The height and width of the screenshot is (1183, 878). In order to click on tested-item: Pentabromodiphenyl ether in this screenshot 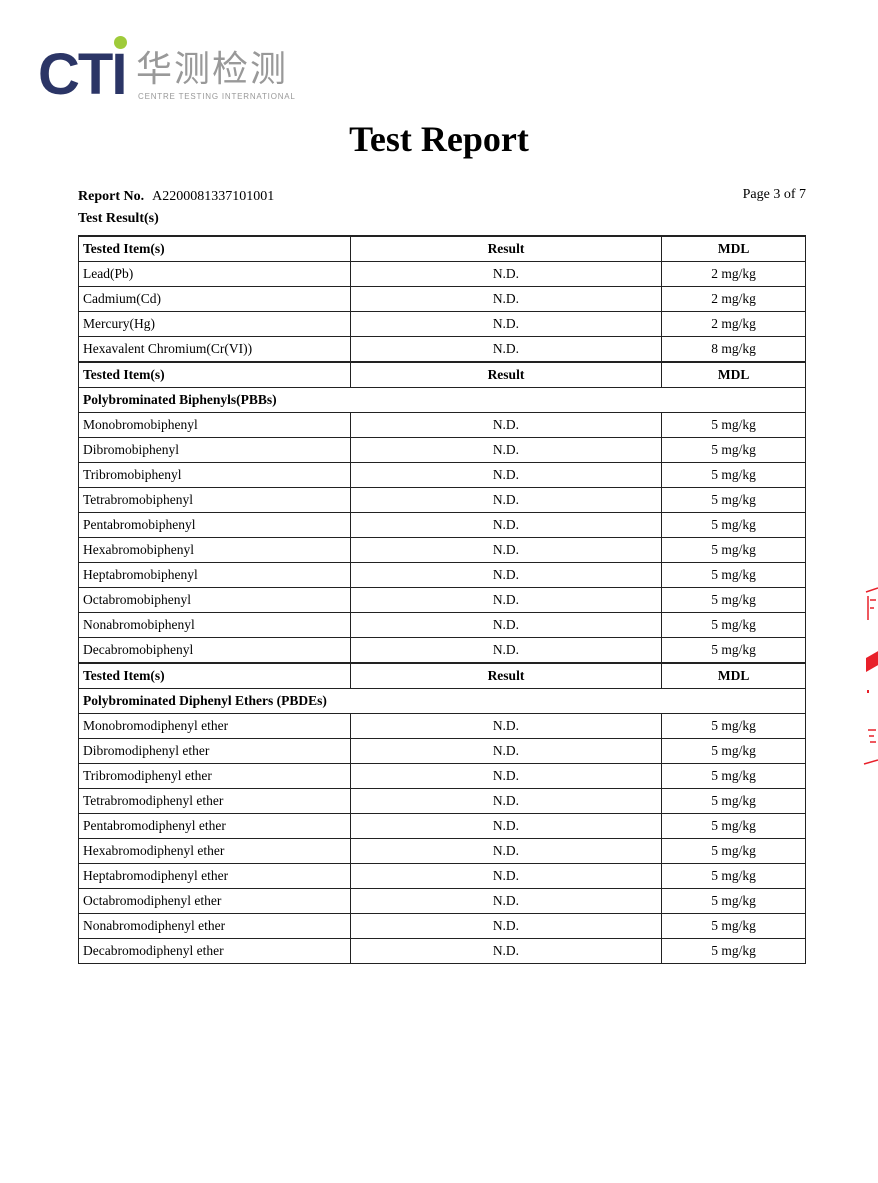, I will do `click(214, 826)`.